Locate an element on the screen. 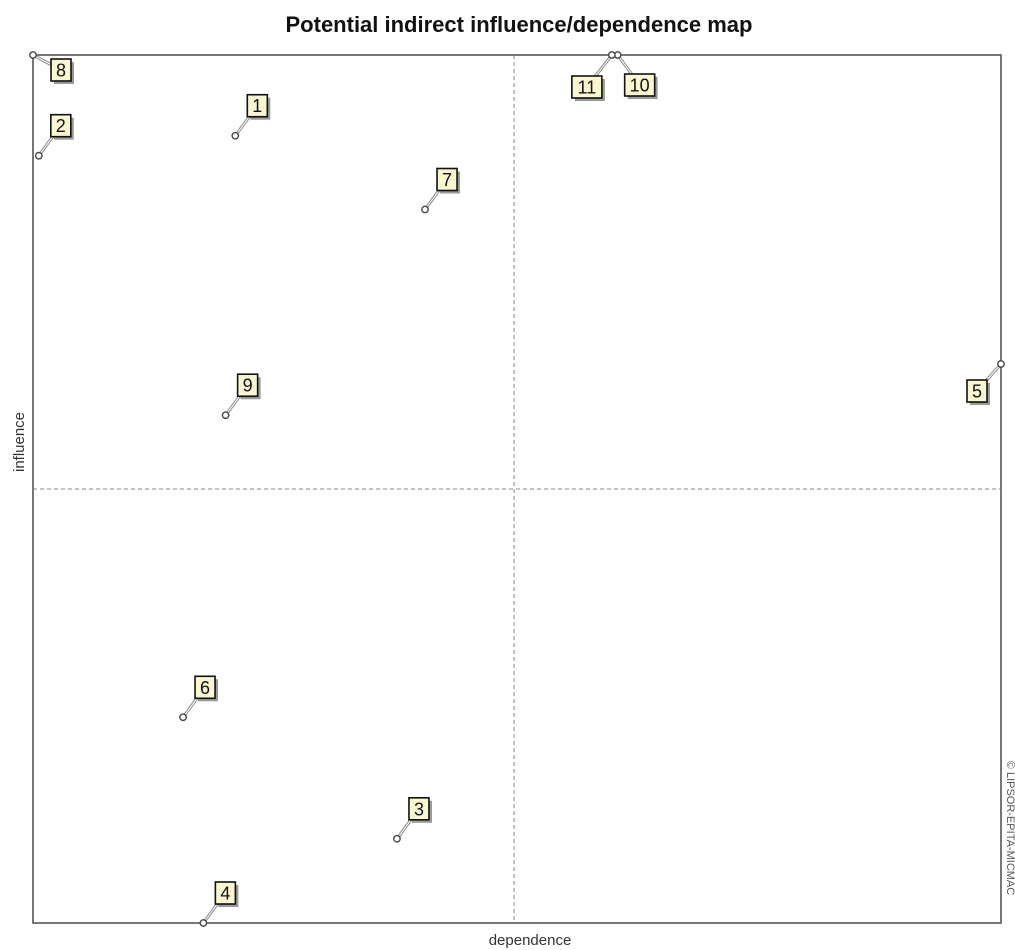 The height and width of the screenshot is (950, 1015). data-point-6: 6 is located at coordinates (199, 698).